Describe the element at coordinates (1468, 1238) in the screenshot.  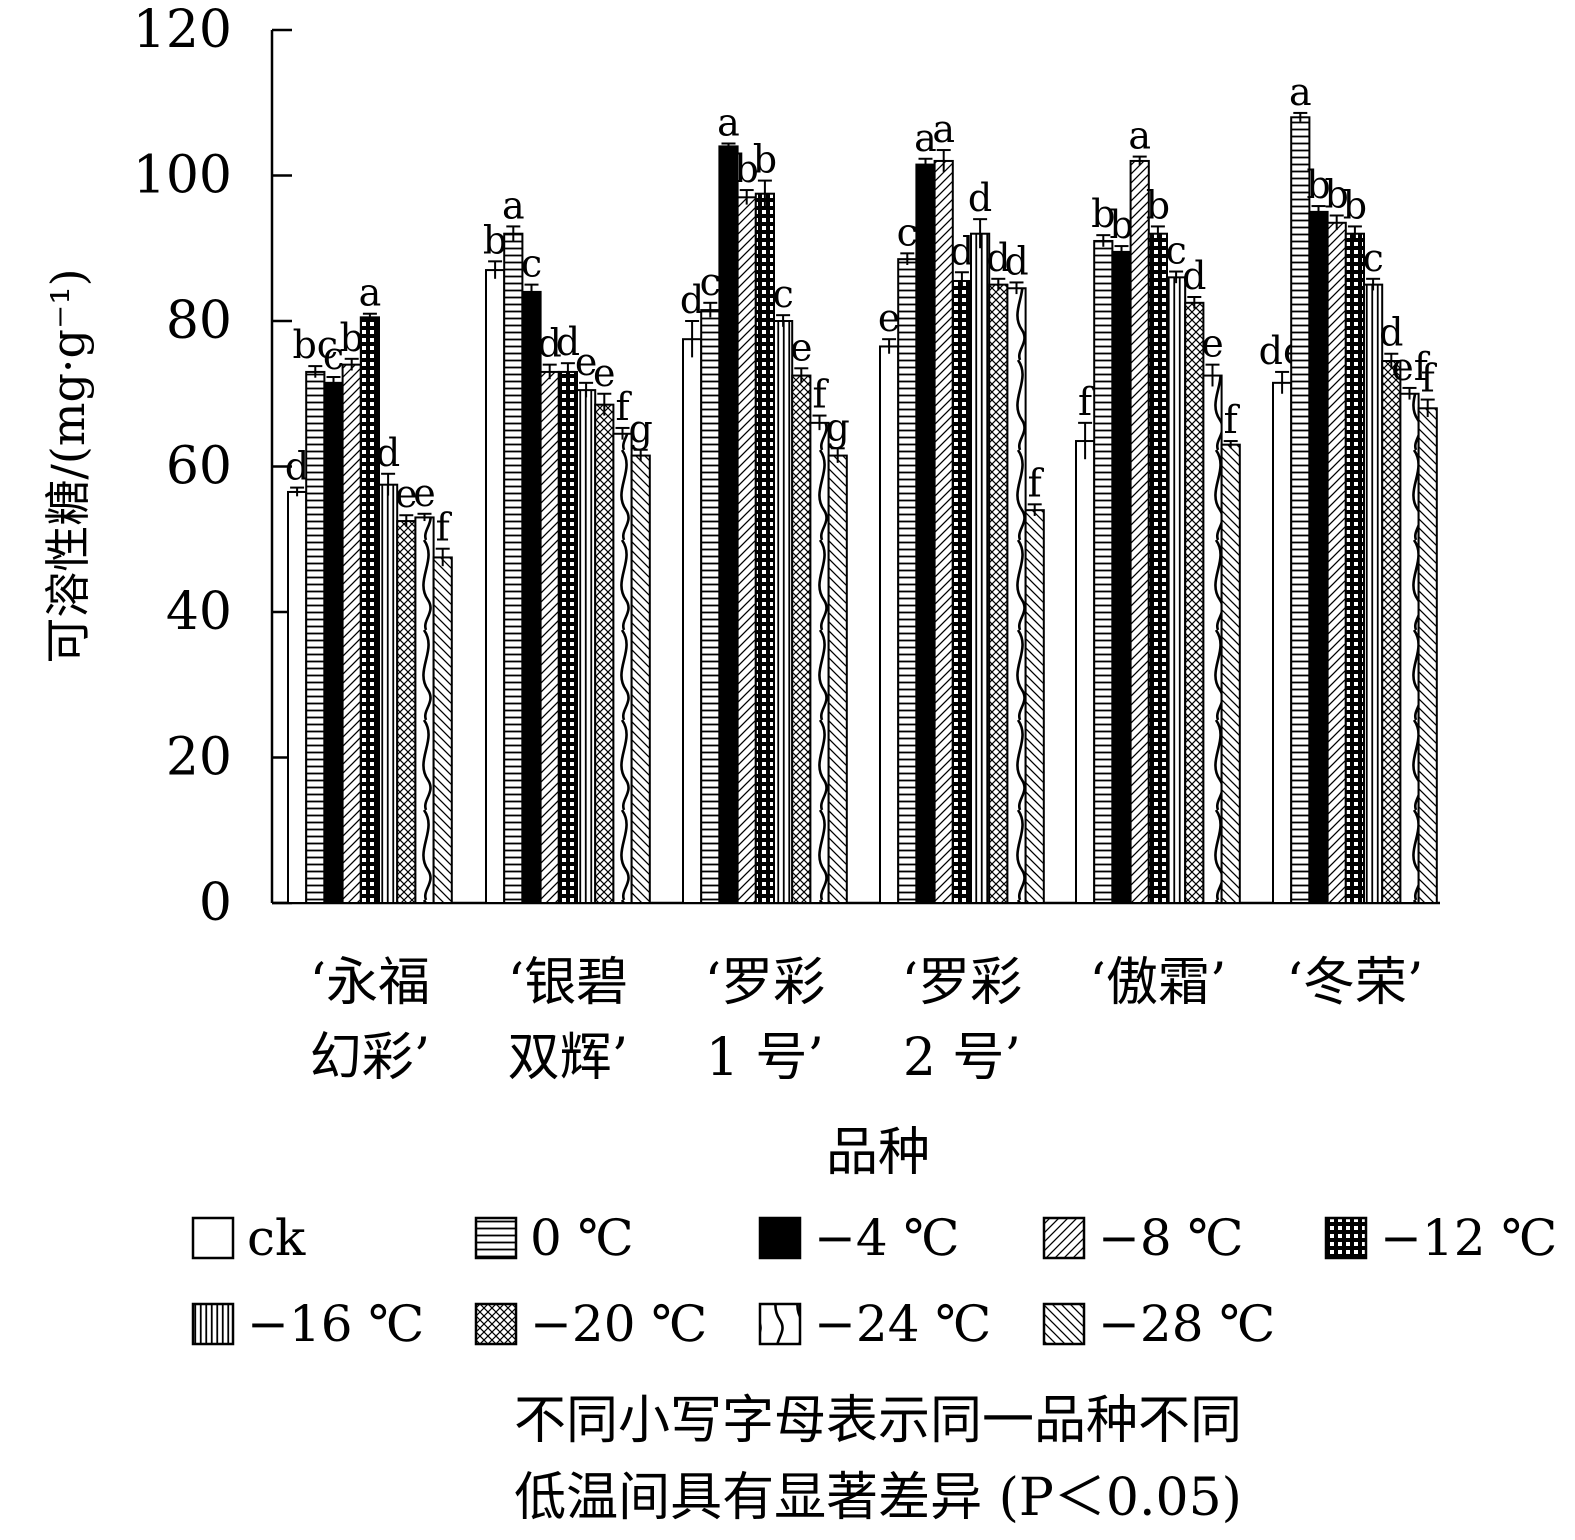
I see `legend-label: −12 ℃` at that location.